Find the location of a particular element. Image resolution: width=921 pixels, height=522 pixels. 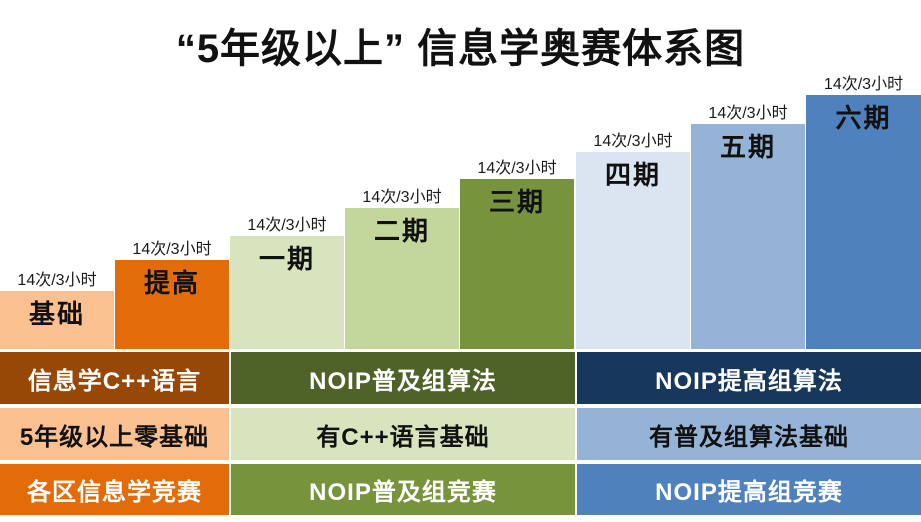

column-qi-3: 14次/3小时 三期 is located at coordinates (517, 254).